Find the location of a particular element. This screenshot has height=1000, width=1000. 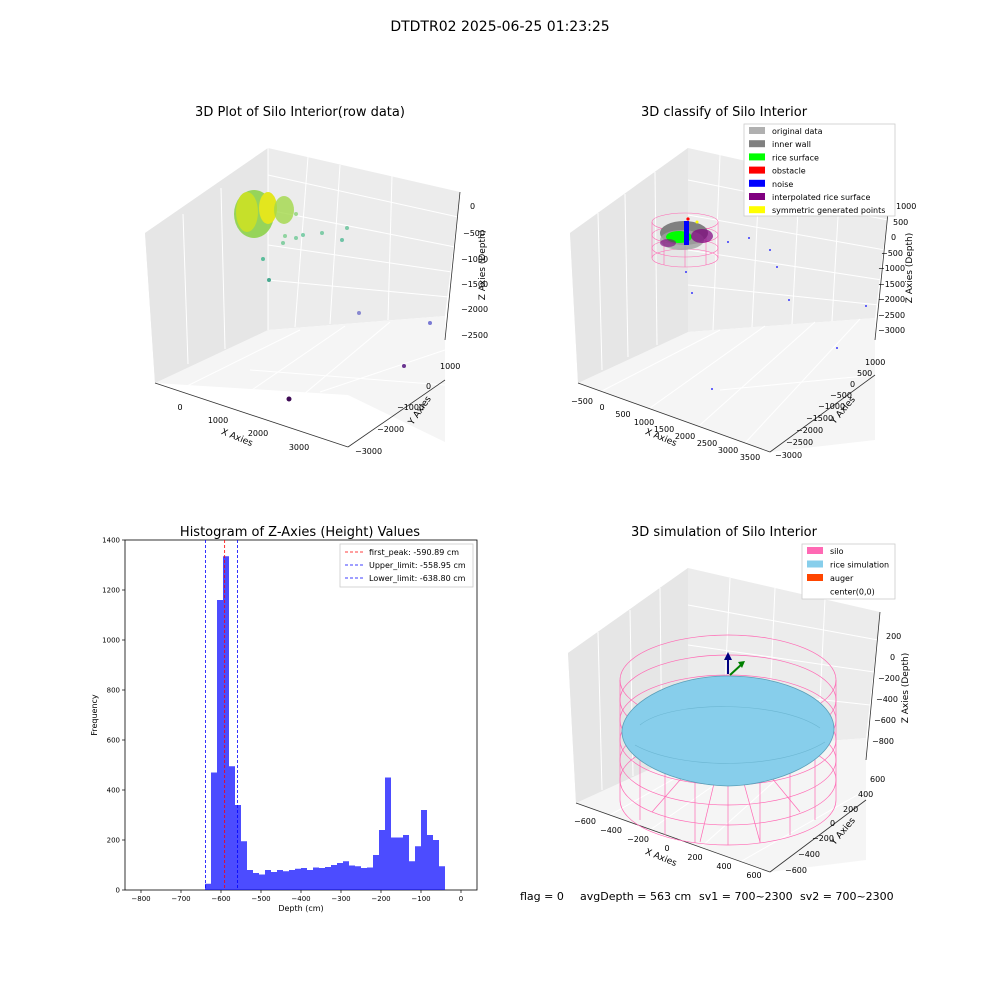

raw-ytick: 0 is located at coordinates (428, 386).